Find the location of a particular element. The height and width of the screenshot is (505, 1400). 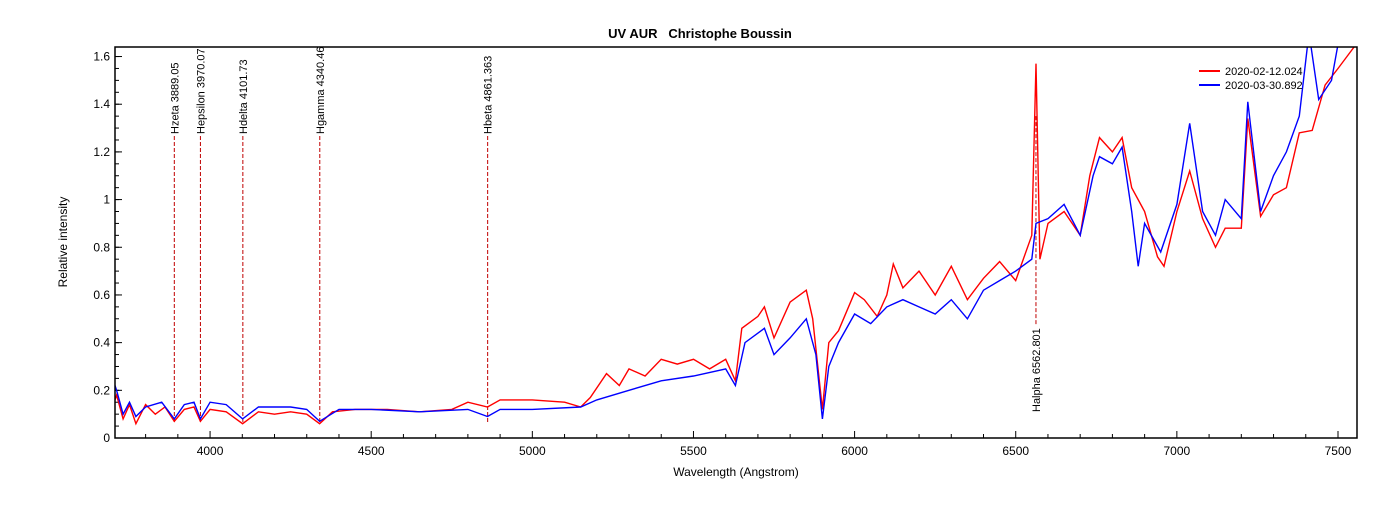

spectral-line-label: Hzeta 3889.05 is located at coordinates (175, 98).